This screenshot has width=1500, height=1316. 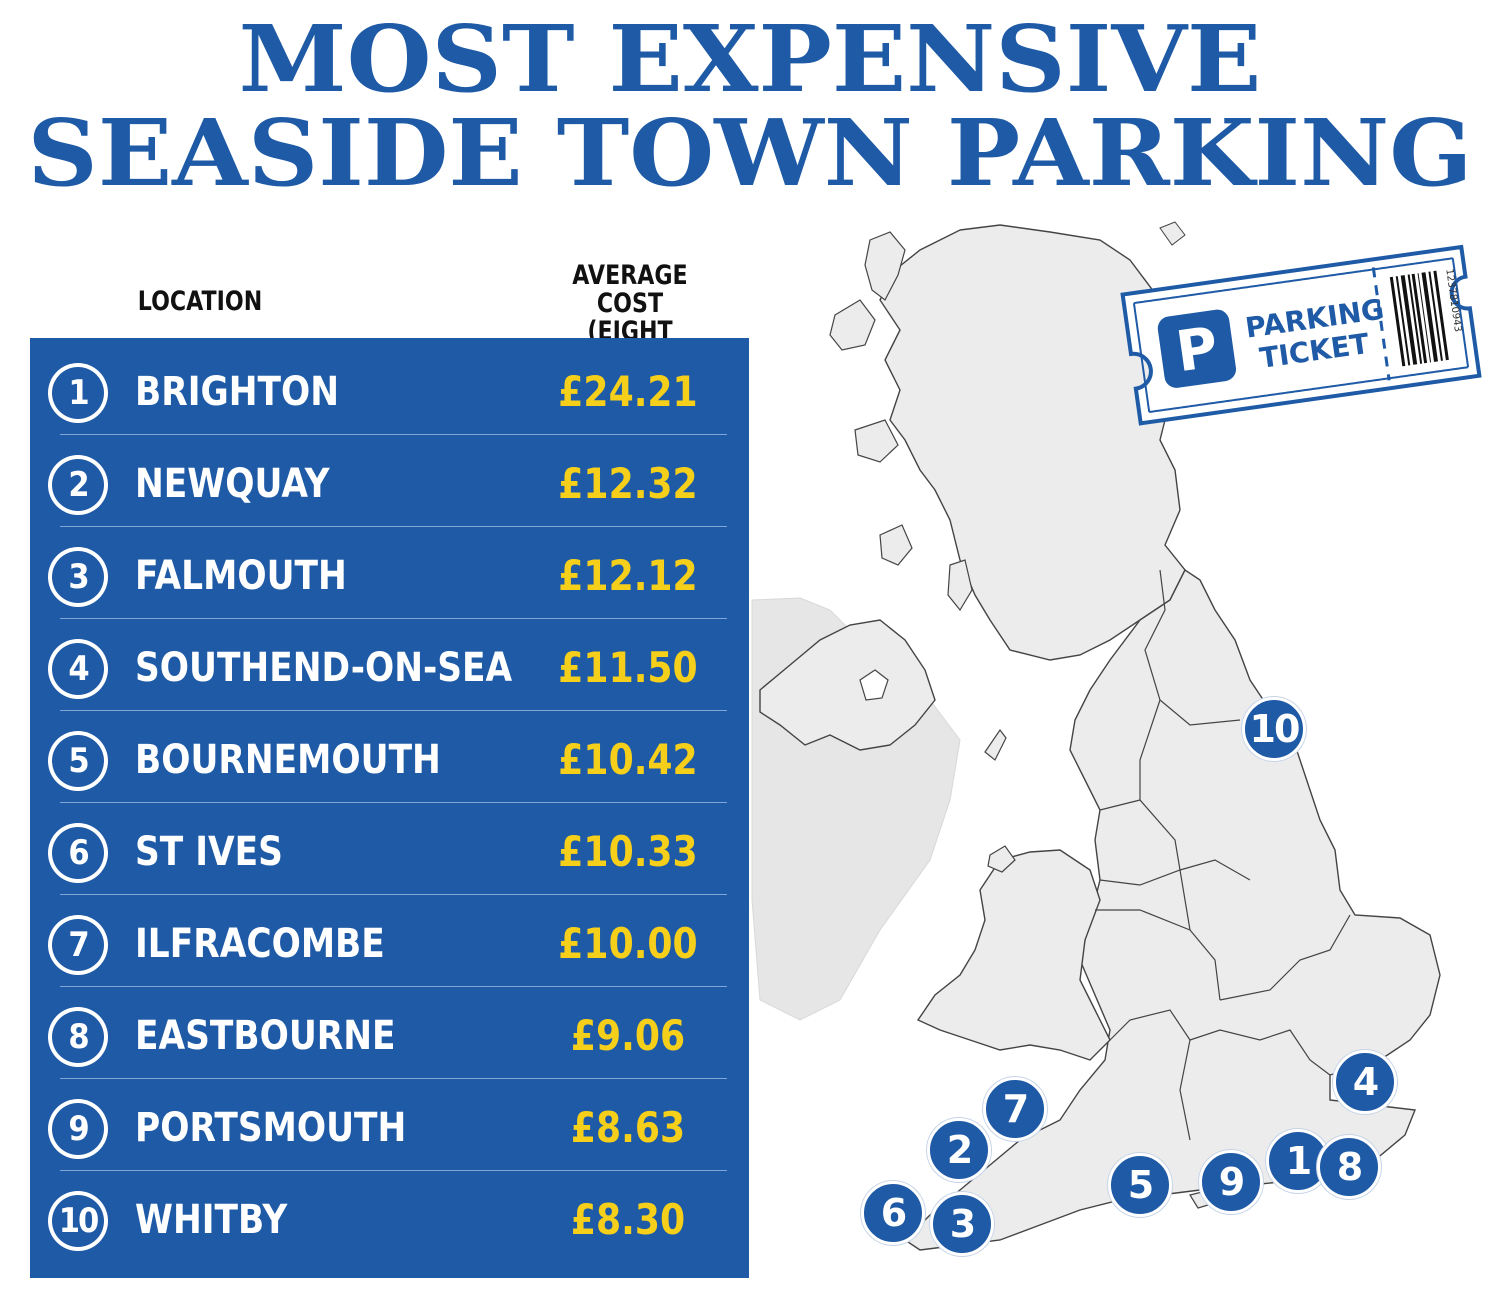 What do you see at coordinates (389, 1217) in the screenshot?
I see `table-row: 10 WHITBY £8.30` at bounding box center [389, 1217].